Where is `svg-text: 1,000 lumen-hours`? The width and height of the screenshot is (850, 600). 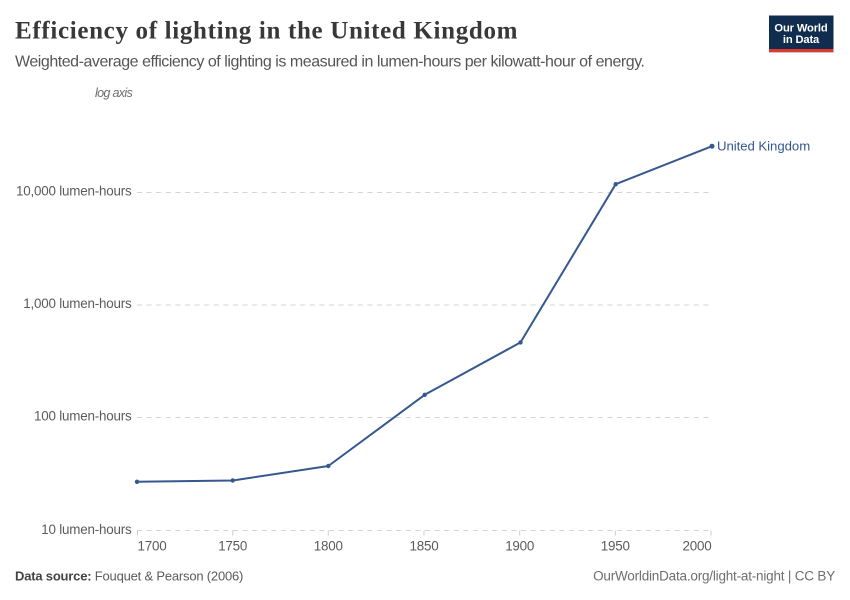
svg-text: 1,000 lumen-hours is located at coordinates (77, 303).